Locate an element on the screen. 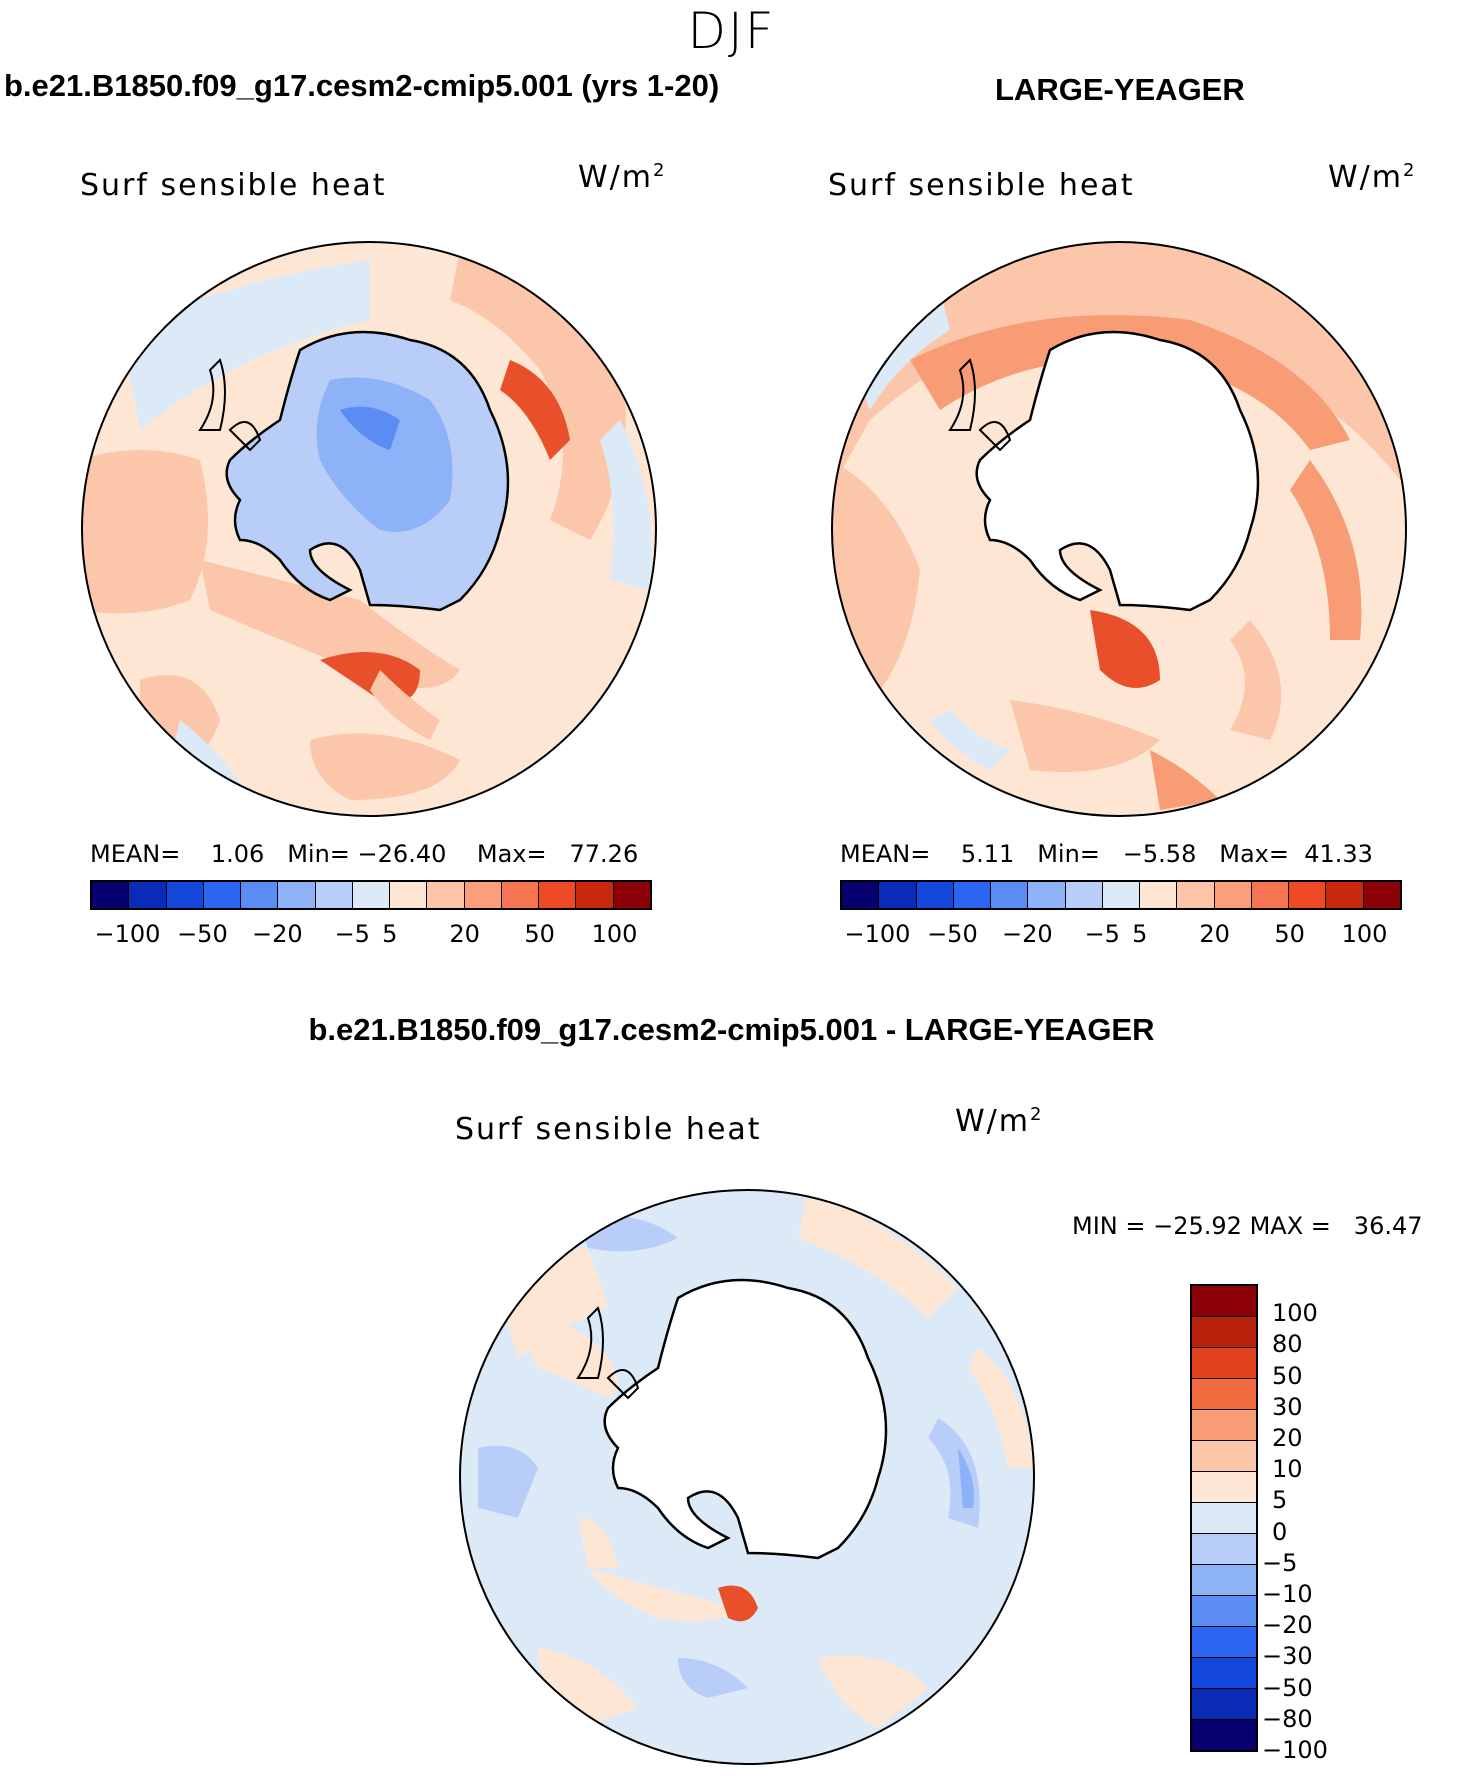  stats-obs: MEAN= 5.11 Min= −5.58 Max= 41.33 is located at coordinates (1106, 854).